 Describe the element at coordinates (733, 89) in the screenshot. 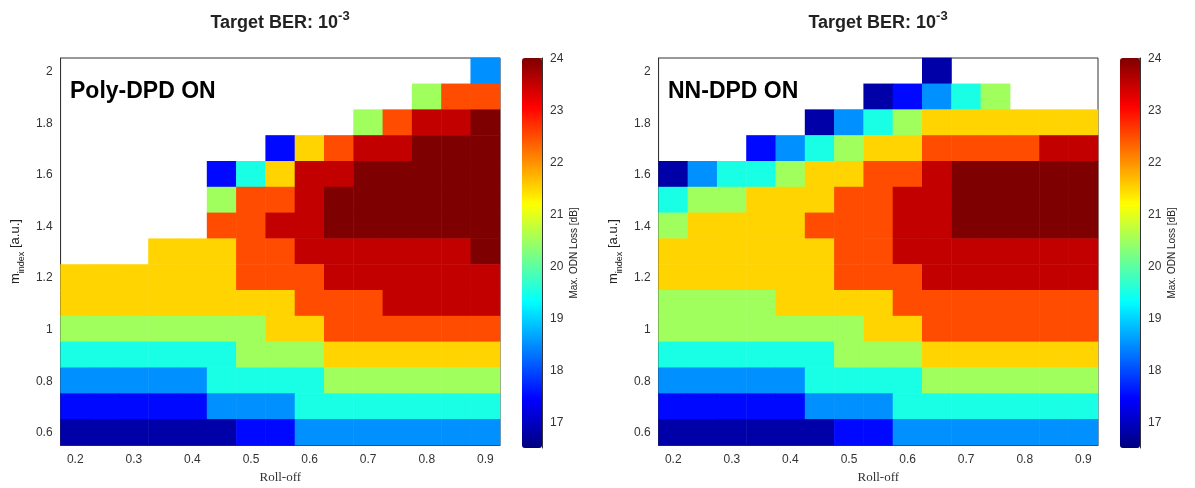

I see `annotation: NN-DPD ON` at that location.